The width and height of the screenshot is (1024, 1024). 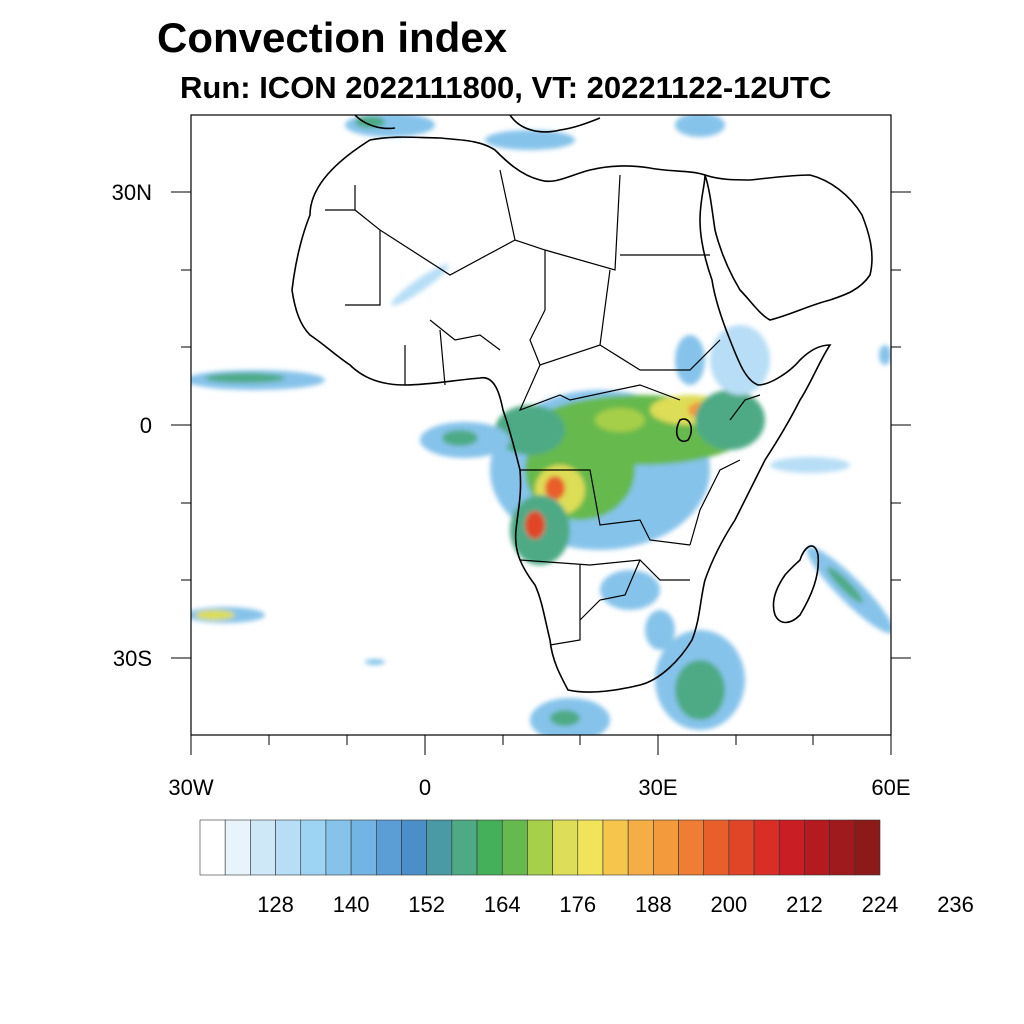 I want to click on colorbar, so click(x=540, y=847).